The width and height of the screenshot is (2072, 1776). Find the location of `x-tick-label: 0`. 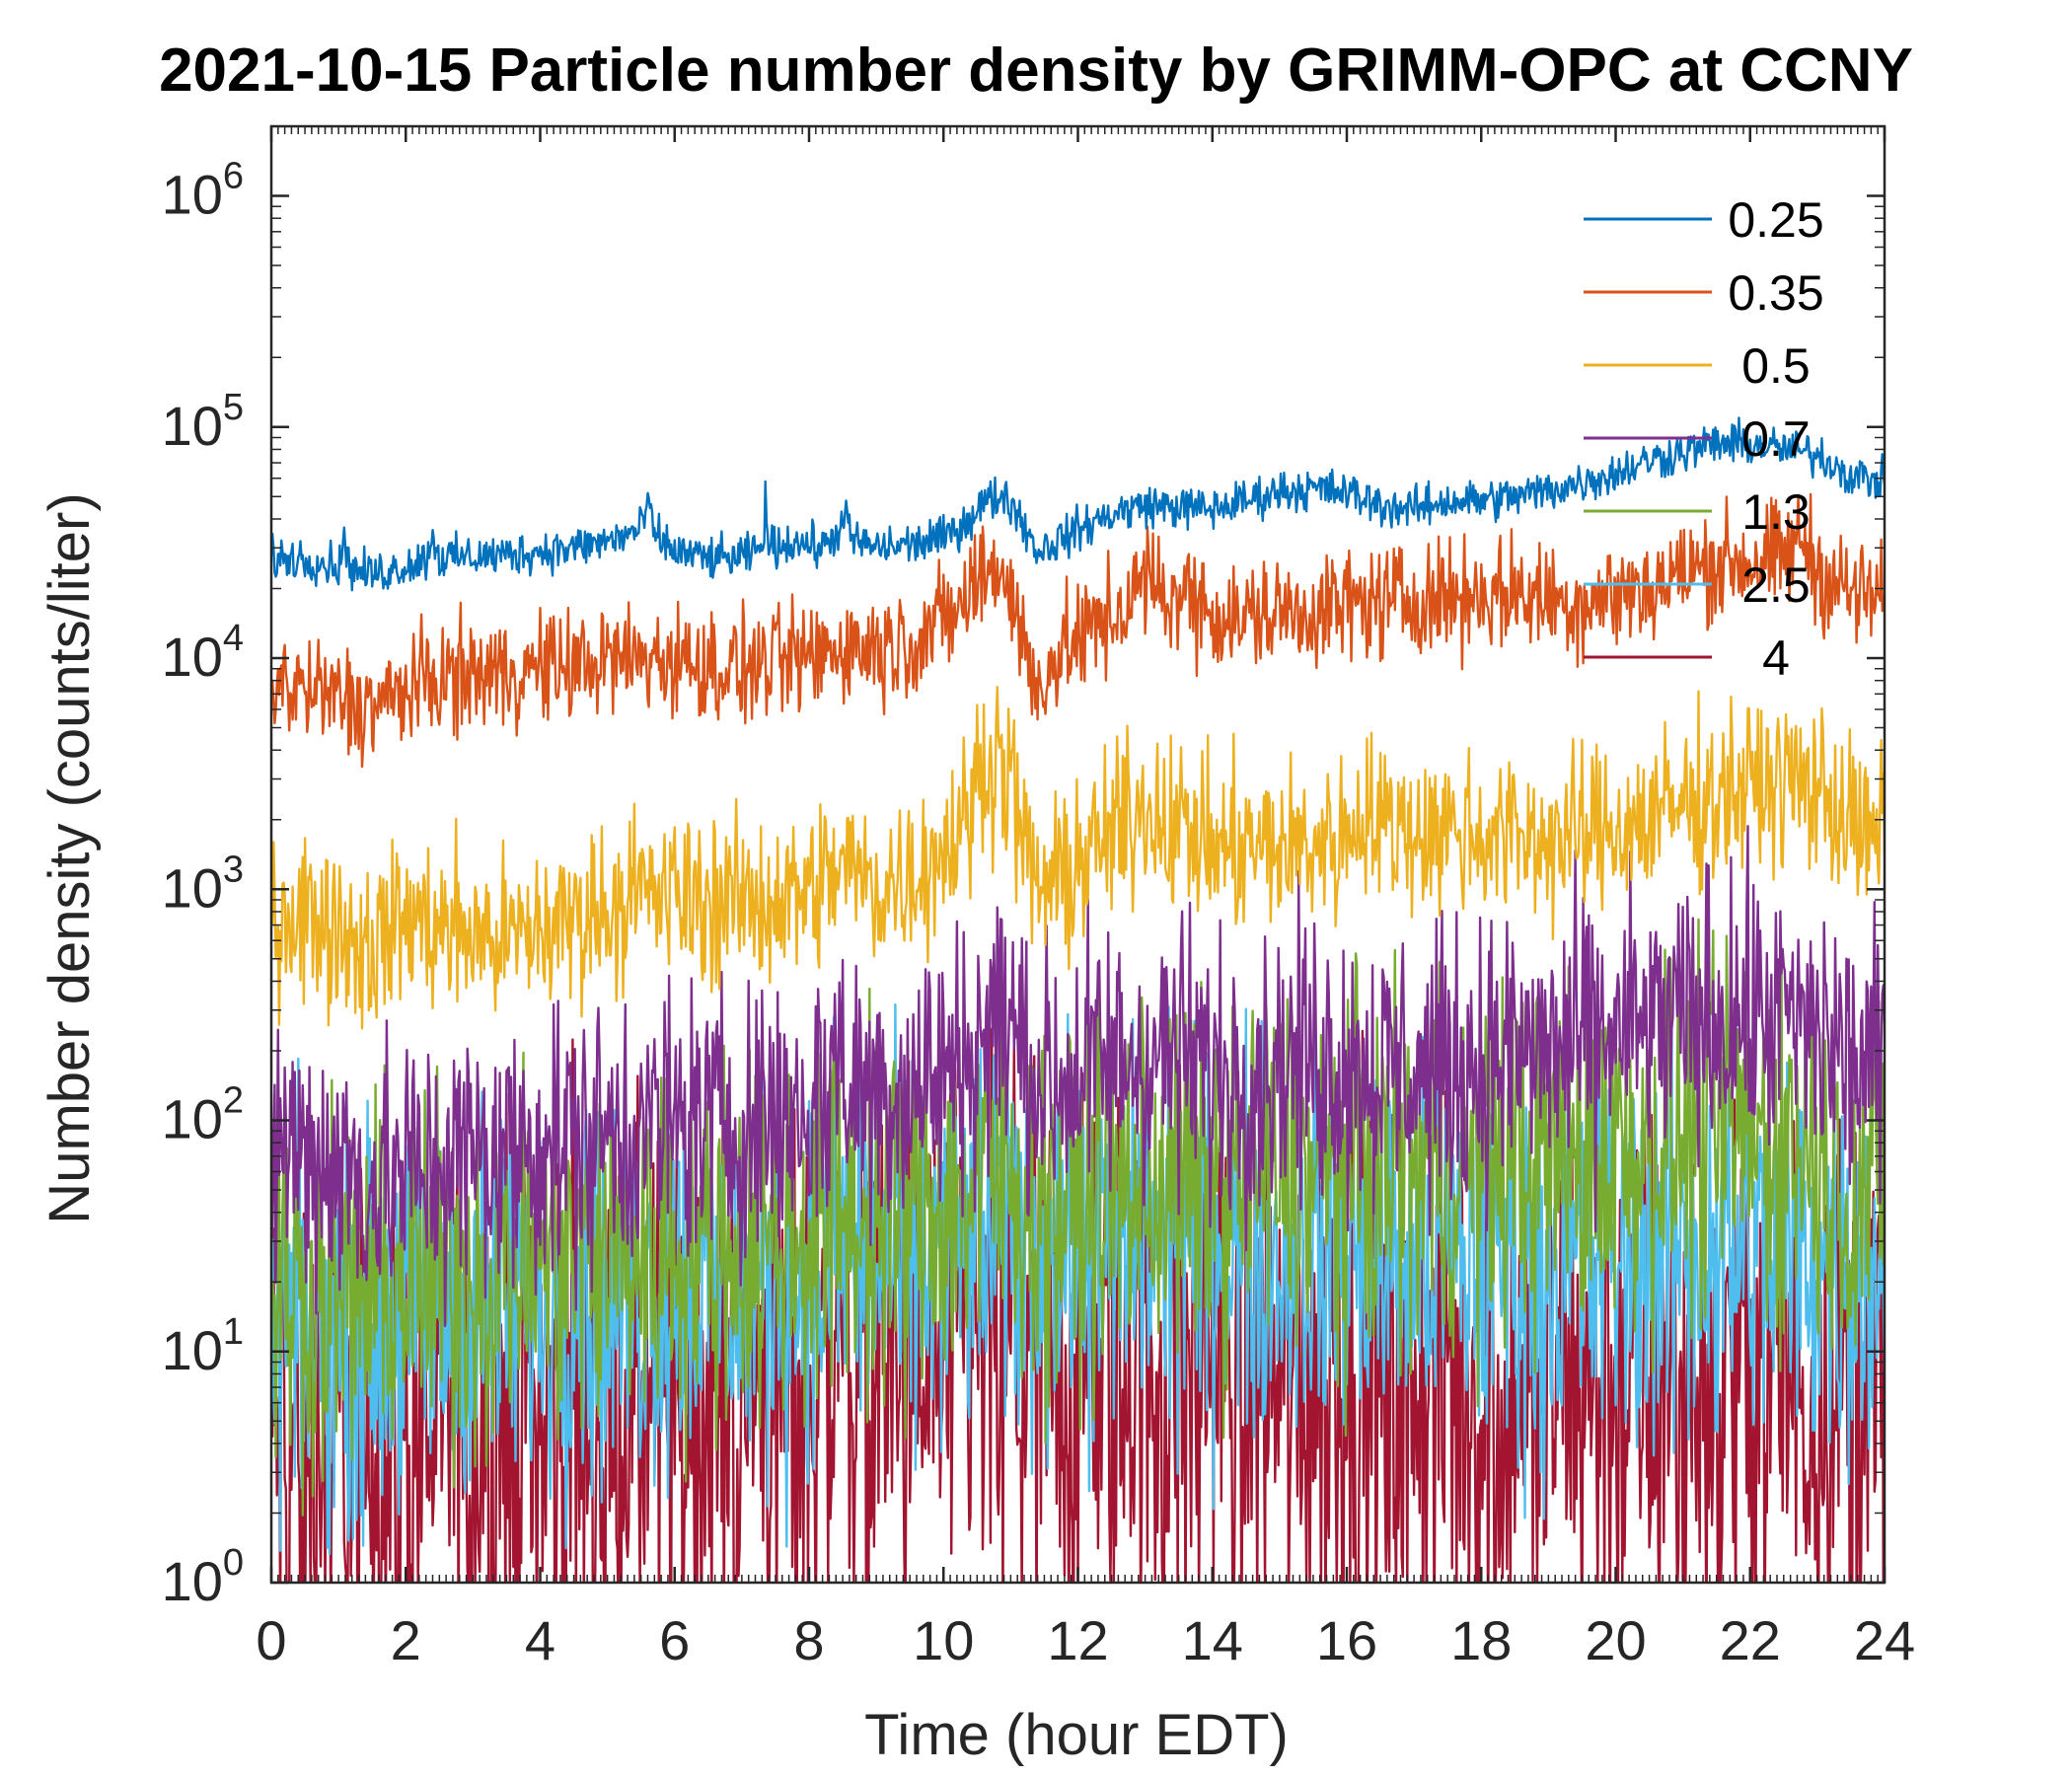

x-tick-label: 0 is located at coordinates (271, 1640).